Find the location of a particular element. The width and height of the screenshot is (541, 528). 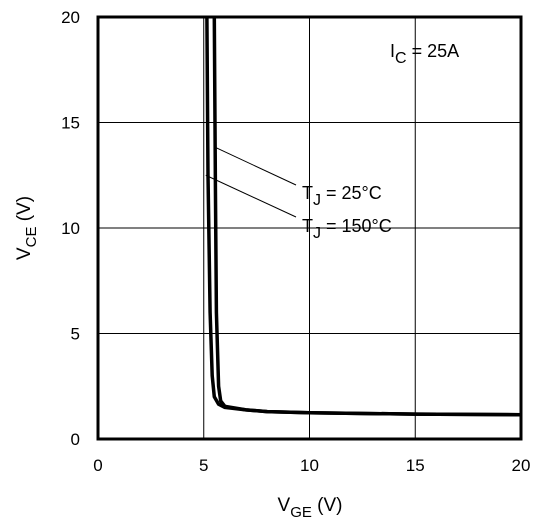

x-tick-label: 0 is located at coordinates (97, 465).